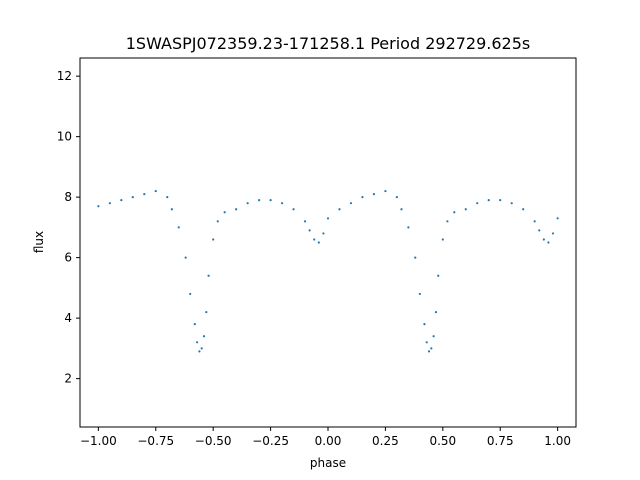  What do you see at coordinates (68, 318) in the screenshot?
I see `y-tick-label: 4` at bounding box center [68, 318].